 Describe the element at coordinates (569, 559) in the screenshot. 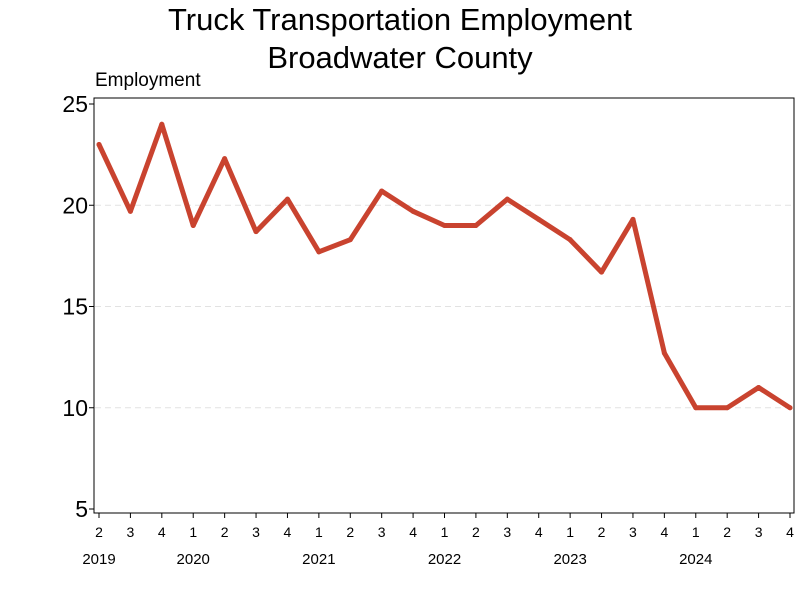

I see `year-label: 2023` at that location.